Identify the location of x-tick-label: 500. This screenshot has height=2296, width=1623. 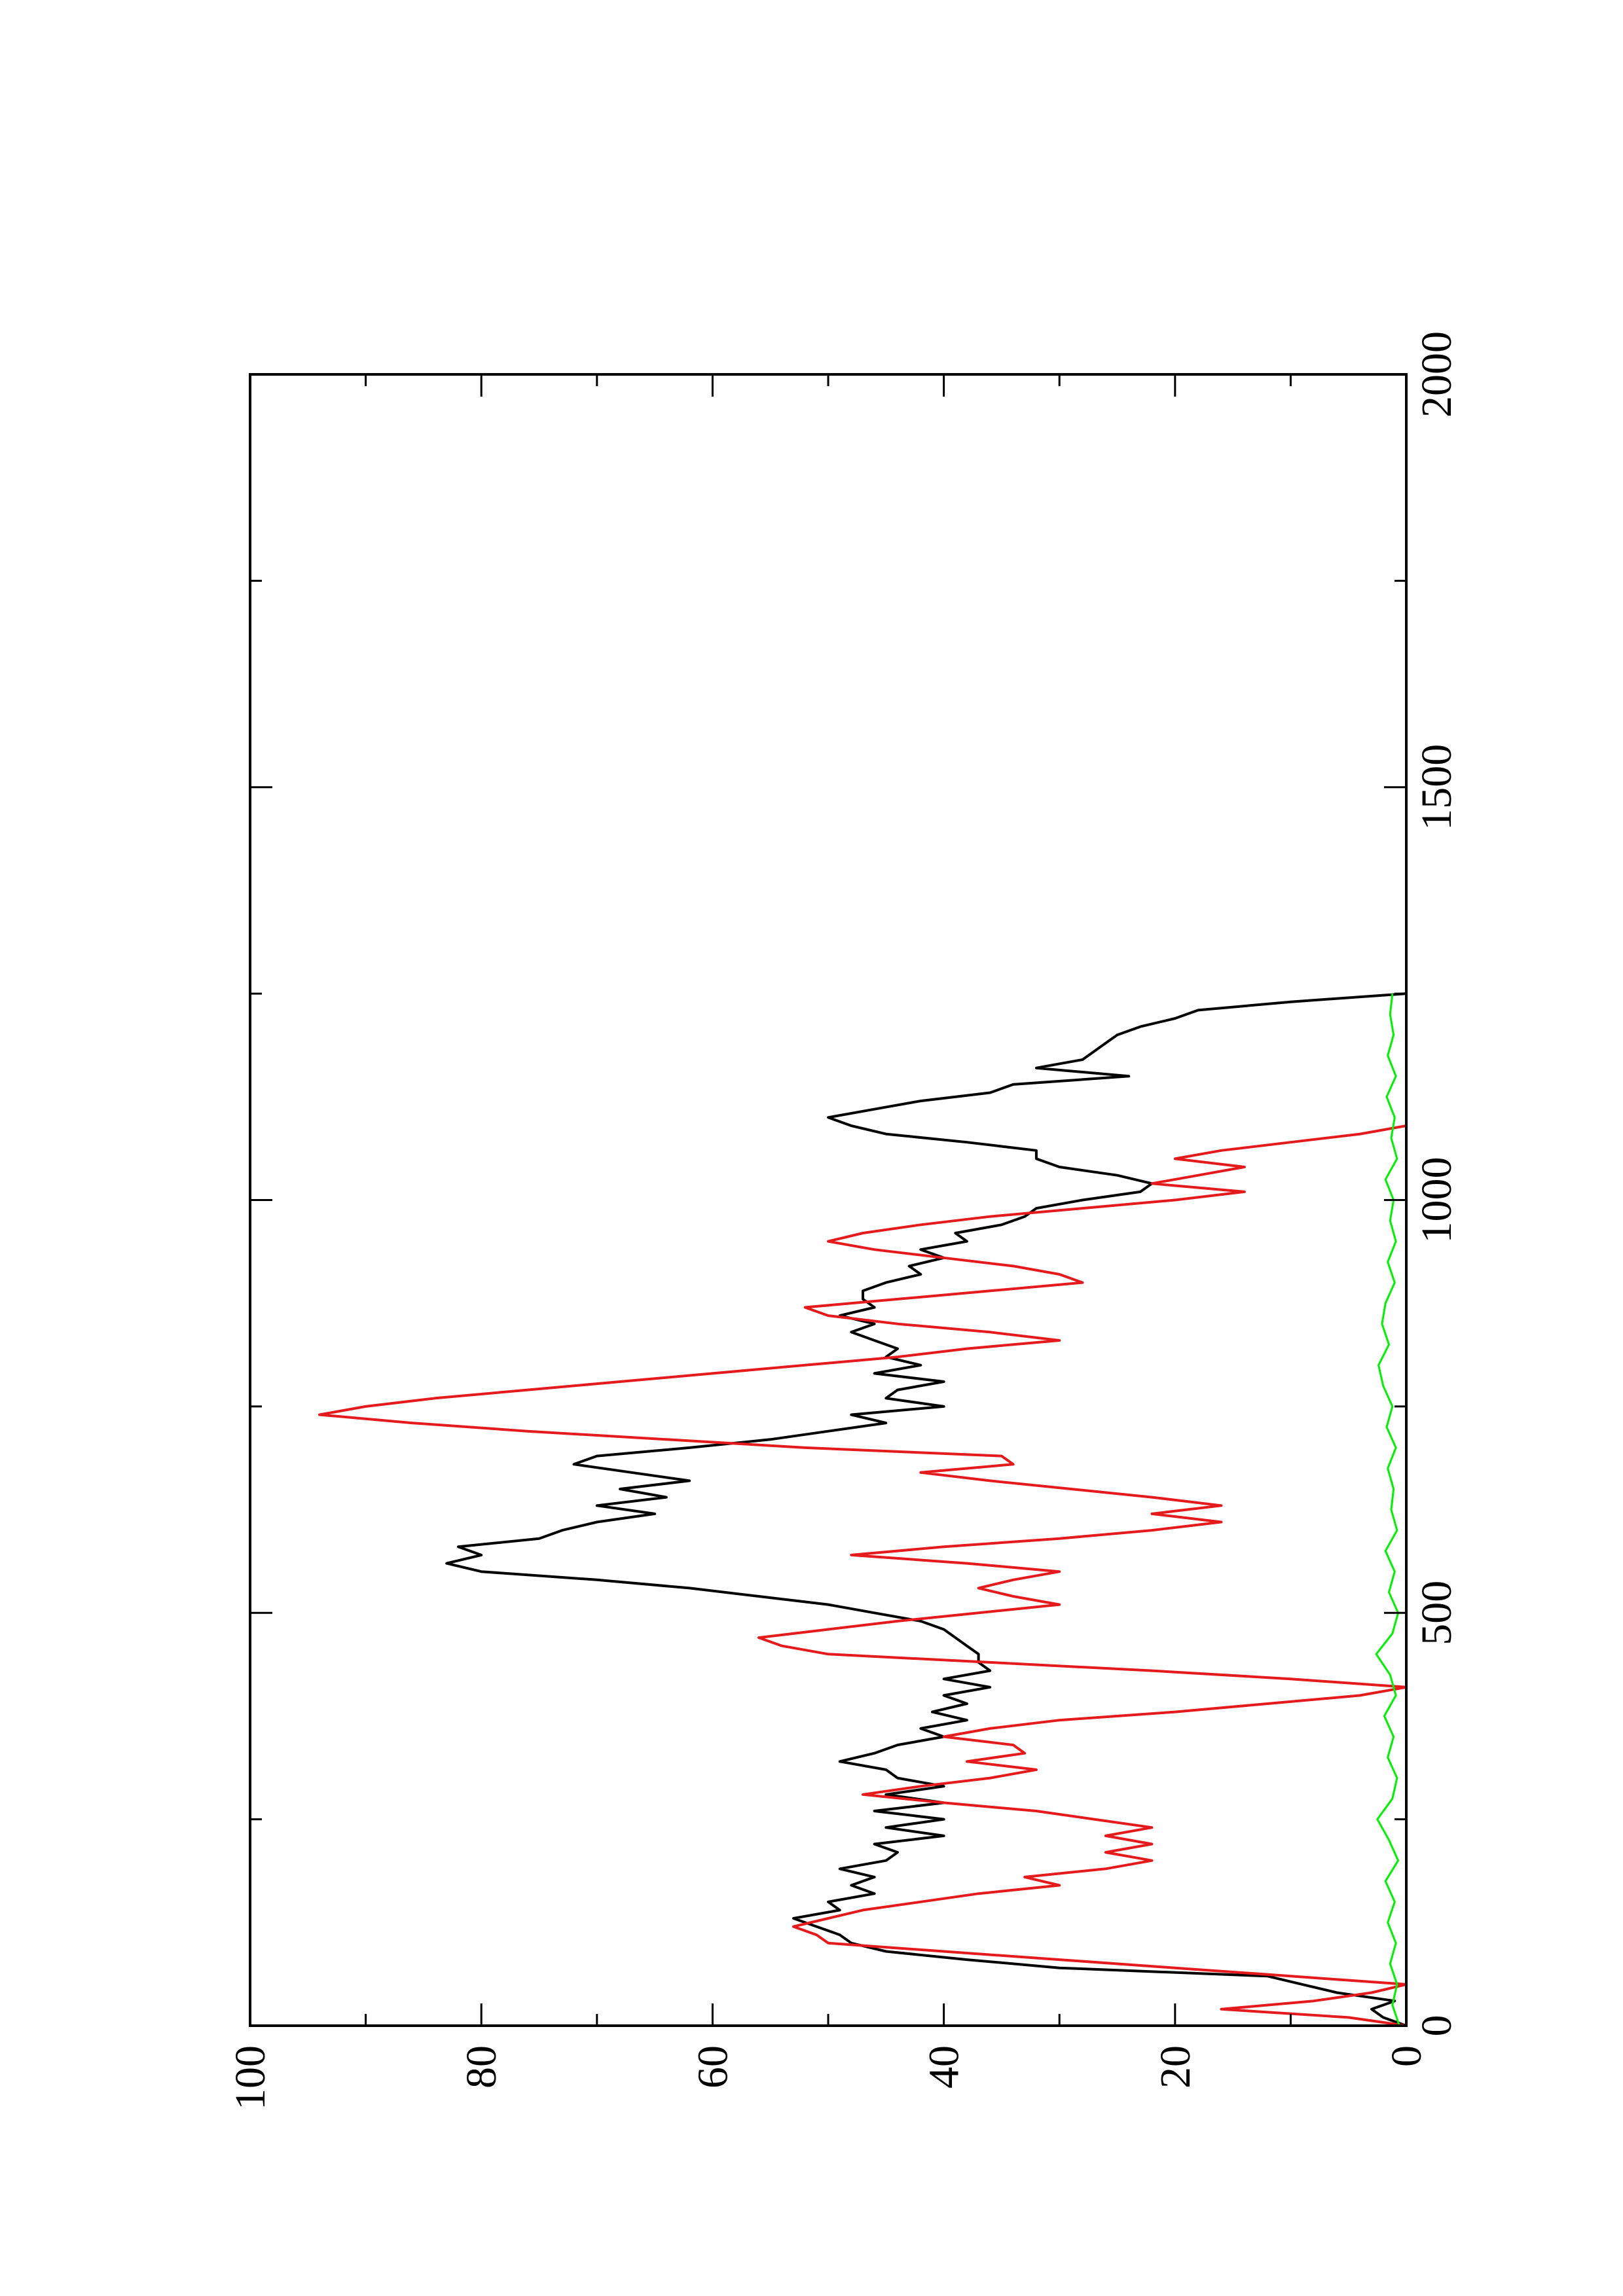
(1437, 1613).